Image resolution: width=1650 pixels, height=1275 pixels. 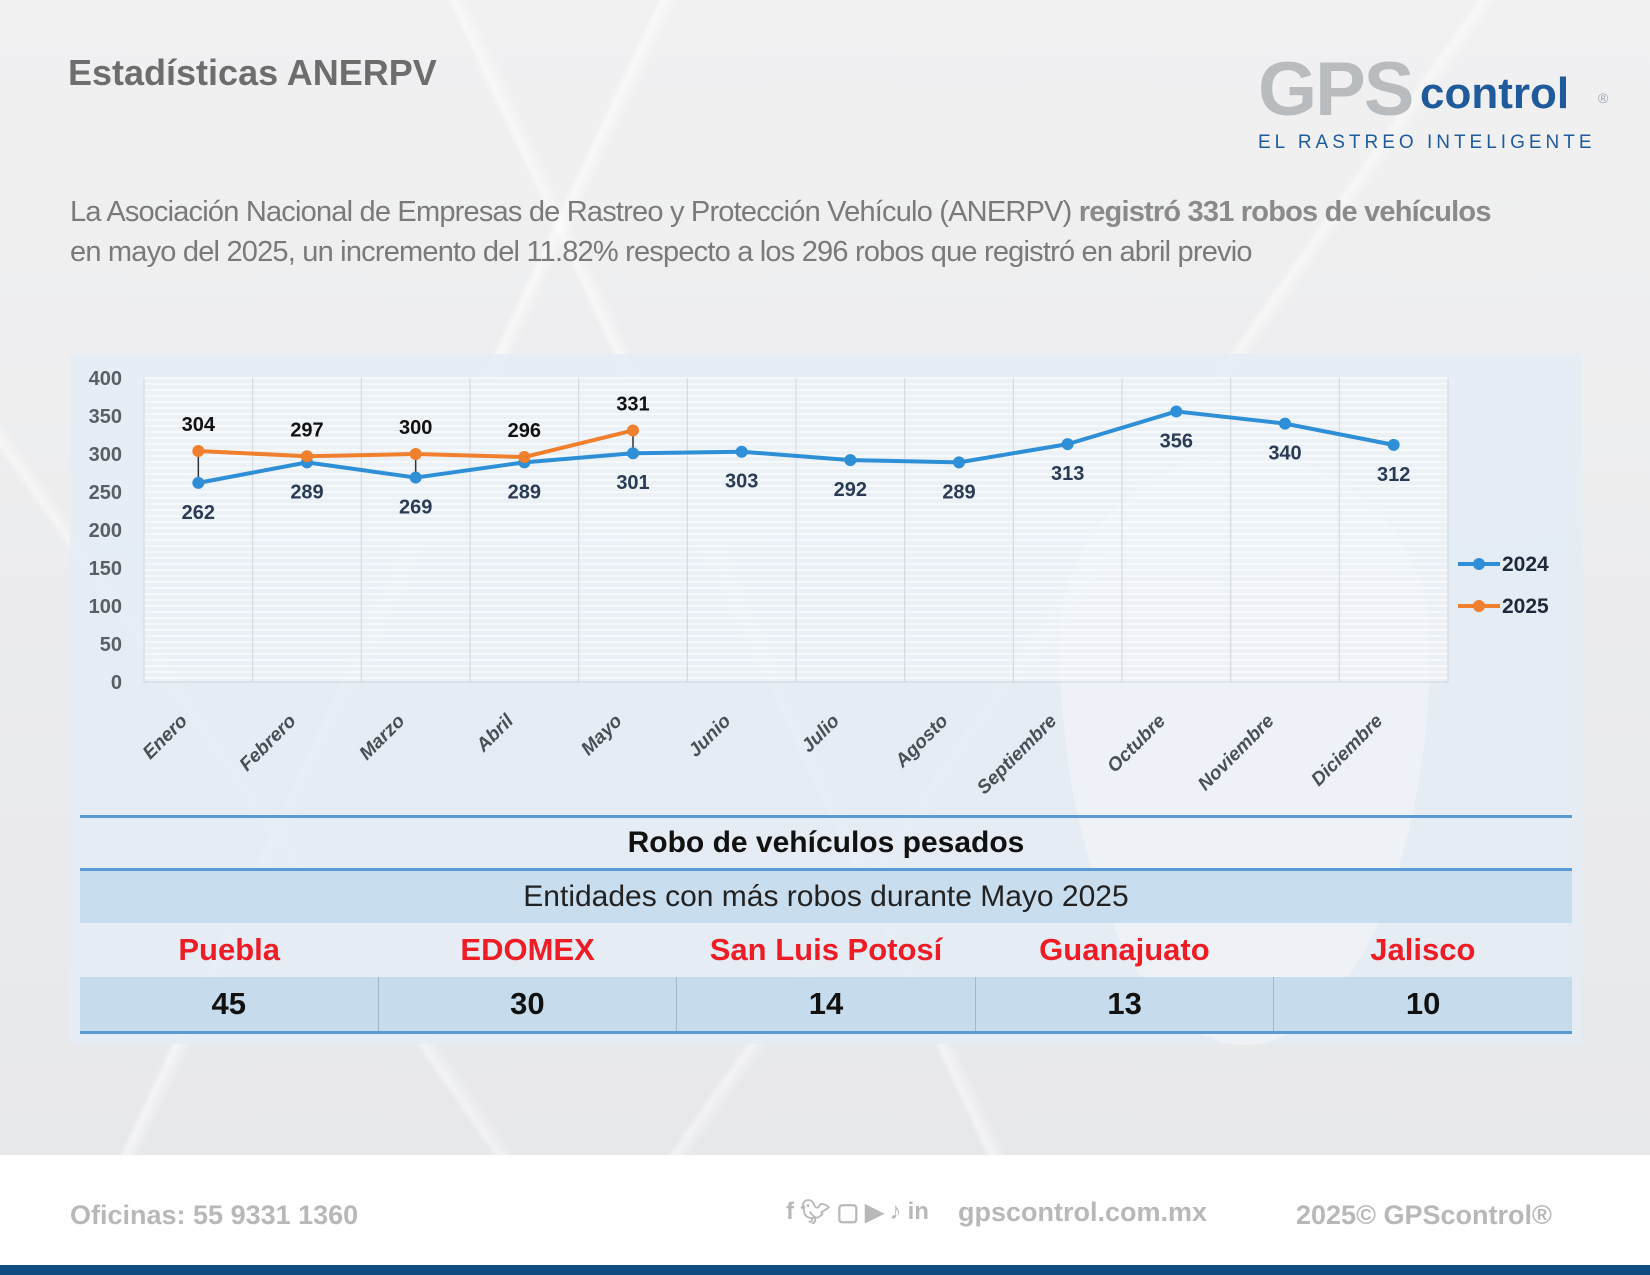 What do you see at coordinates (105, 493) in the screenshot?
I see `y-tick-label: 250` at bounding box center [105, 493].